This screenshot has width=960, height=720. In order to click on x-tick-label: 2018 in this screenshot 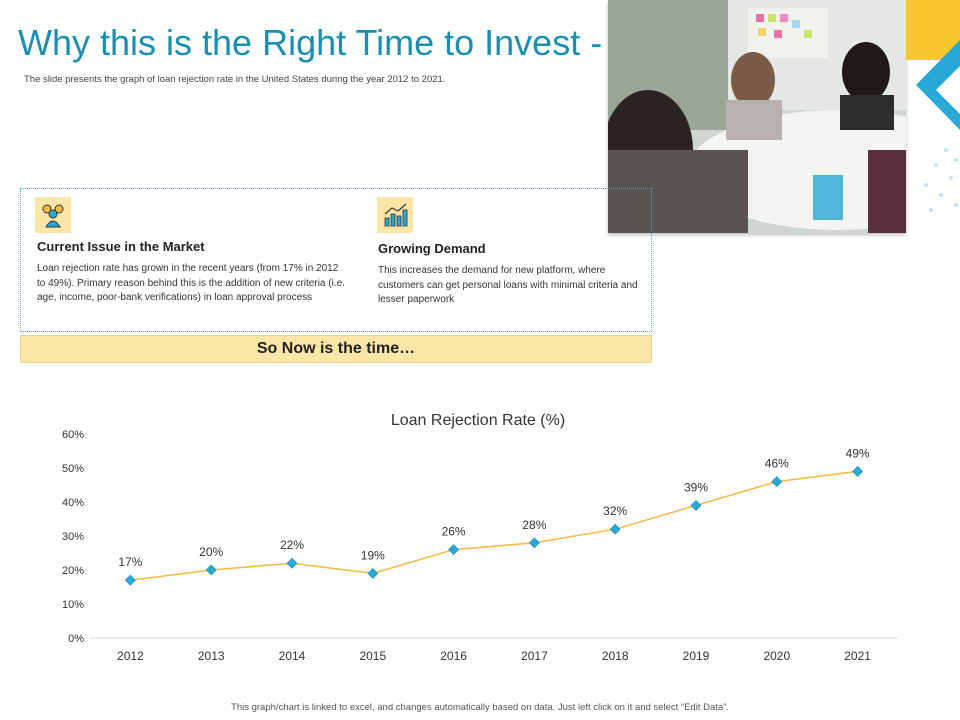, I will do `click(615, 656)`.